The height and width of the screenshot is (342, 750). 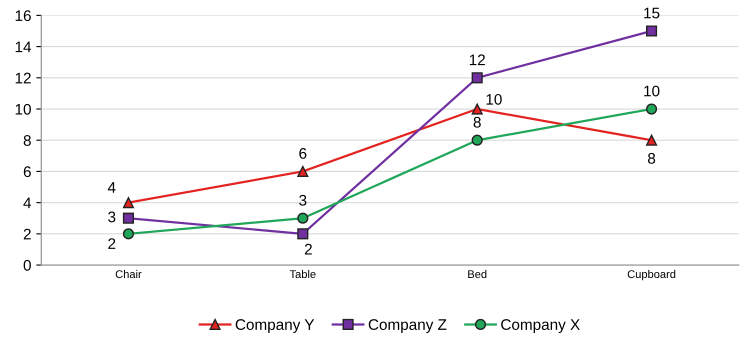 What do you see at coordinates (652, 13) in the screenshot?
I see `data-label: 15` at bounding box center [652, 13].